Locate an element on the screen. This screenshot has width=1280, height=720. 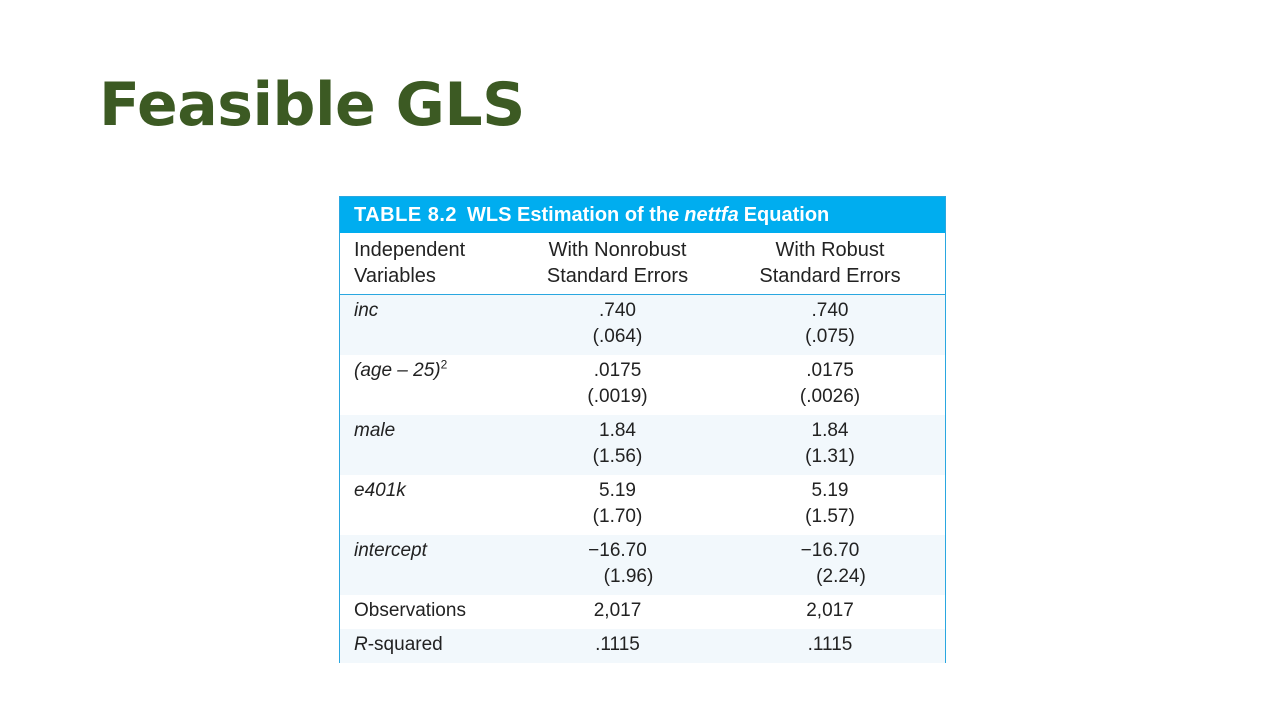
header-nonrobust: With Nonrobust Standard Errors is located at coordinates (617, 263).